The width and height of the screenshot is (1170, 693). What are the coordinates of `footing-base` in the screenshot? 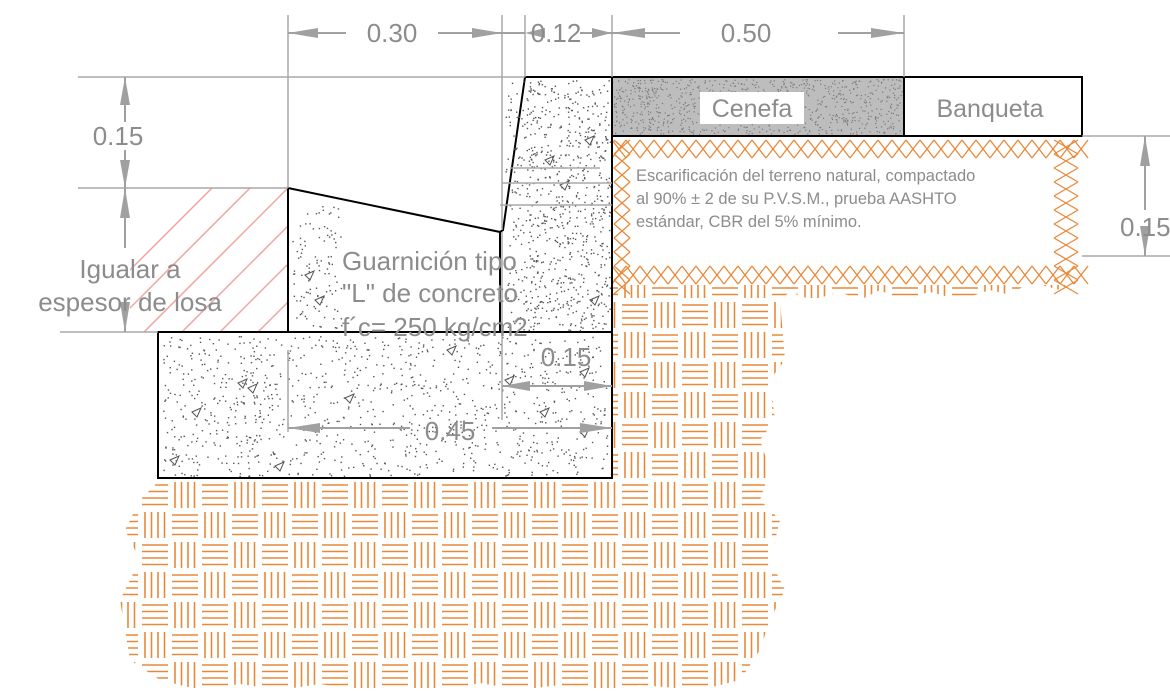 It's located at (385, 405).